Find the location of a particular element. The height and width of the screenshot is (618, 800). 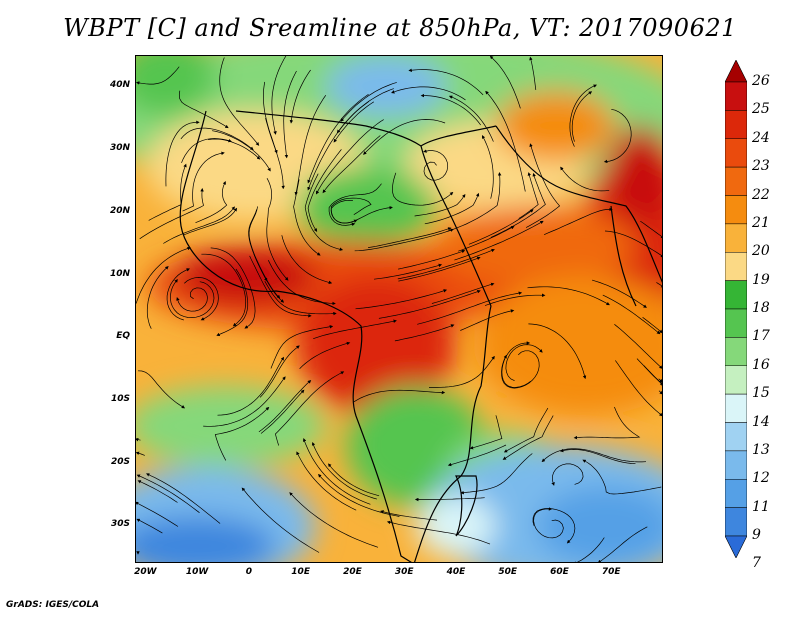

colorbar-level-label: 18 is located at coordinates (761, 308).